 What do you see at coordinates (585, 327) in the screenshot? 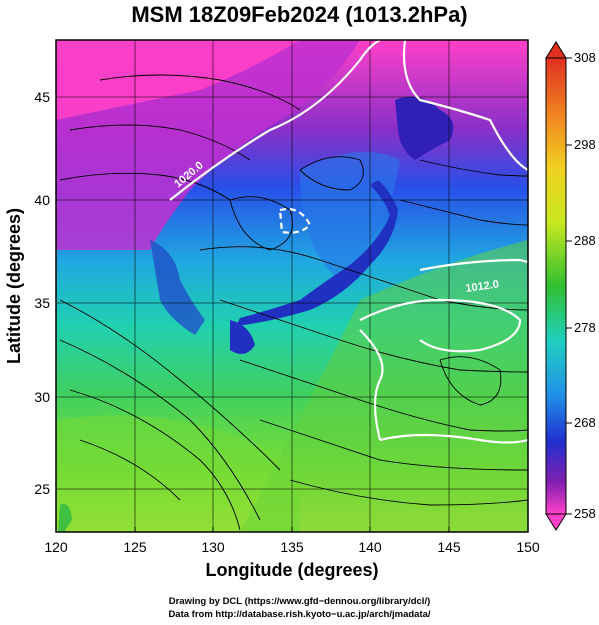
I see `colorbar-label: 278` at bounding box center [585, 327].